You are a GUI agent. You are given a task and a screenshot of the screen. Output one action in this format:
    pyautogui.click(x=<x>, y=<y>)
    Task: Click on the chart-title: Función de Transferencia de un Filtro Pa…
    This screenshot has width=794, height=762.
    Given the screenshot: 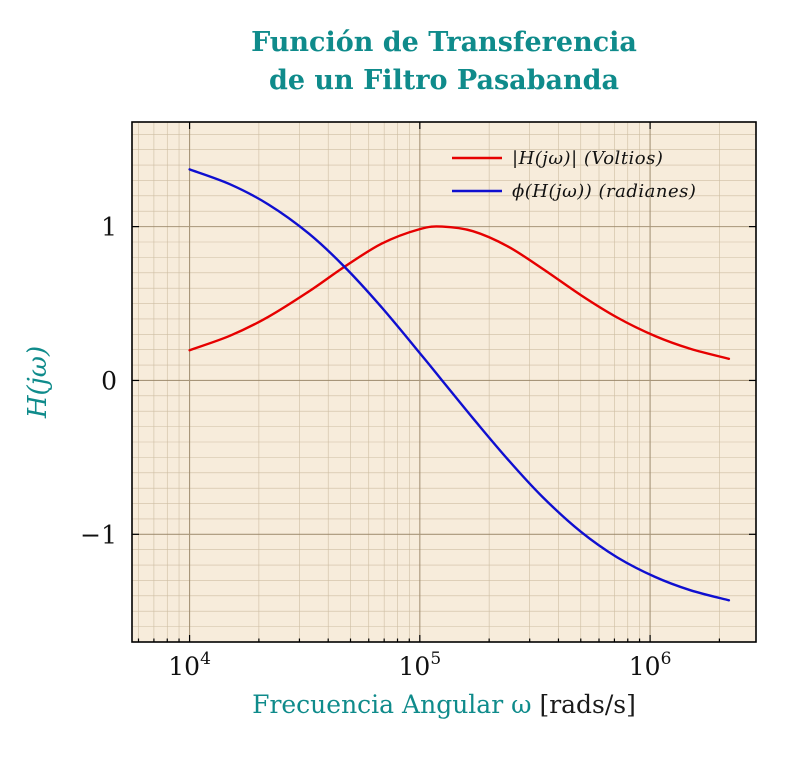 What is the action you would take?
    pyautogui.click(x=444, y=62)
    